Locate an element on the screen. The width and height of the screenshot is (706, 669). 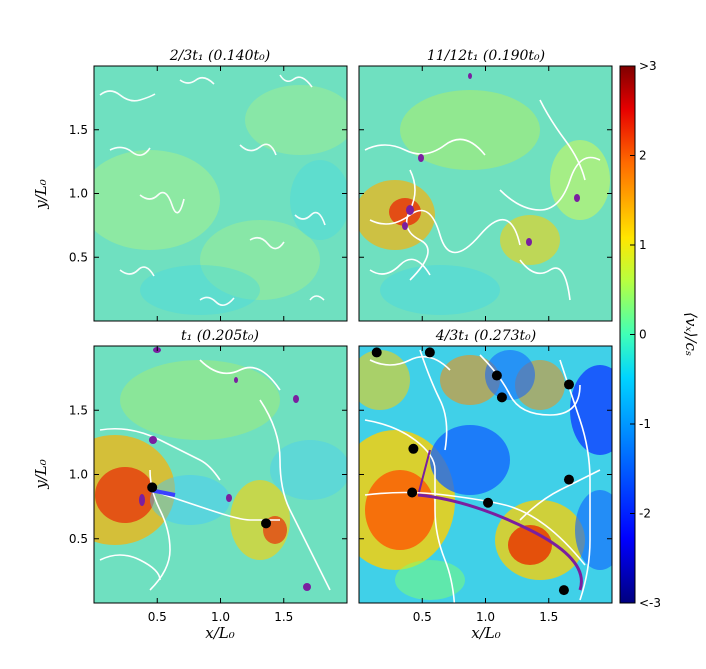
colorbar-tick-label: <-3 is located at coordinates (650, 603).